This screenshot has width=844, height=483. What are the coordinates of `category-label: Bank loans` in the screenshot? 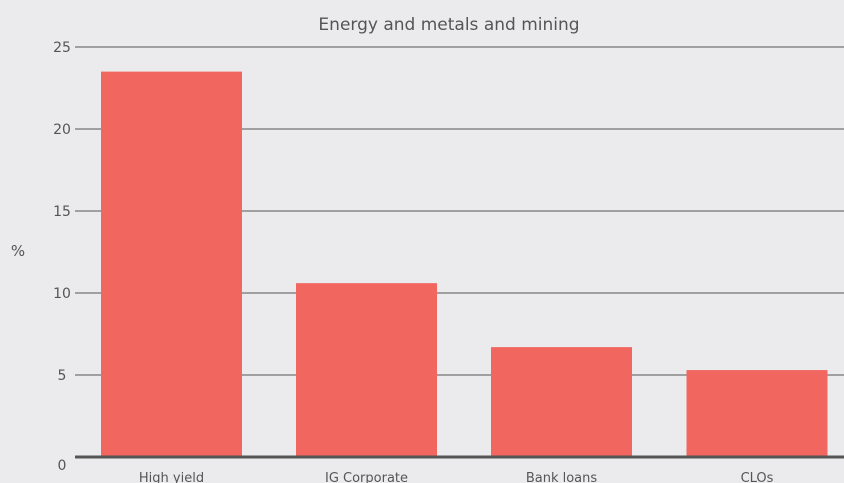 It's located at (562, 477).